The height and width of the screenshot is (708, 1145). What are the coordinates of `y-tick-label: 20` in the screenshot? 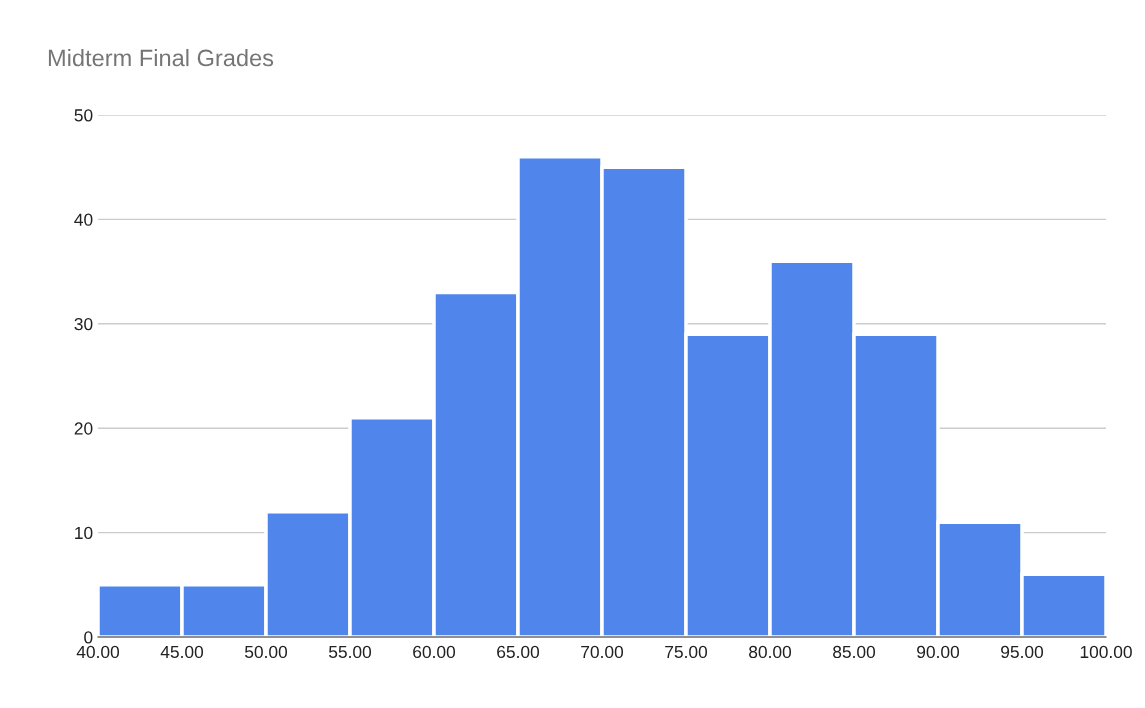 It's located at (83, 428).